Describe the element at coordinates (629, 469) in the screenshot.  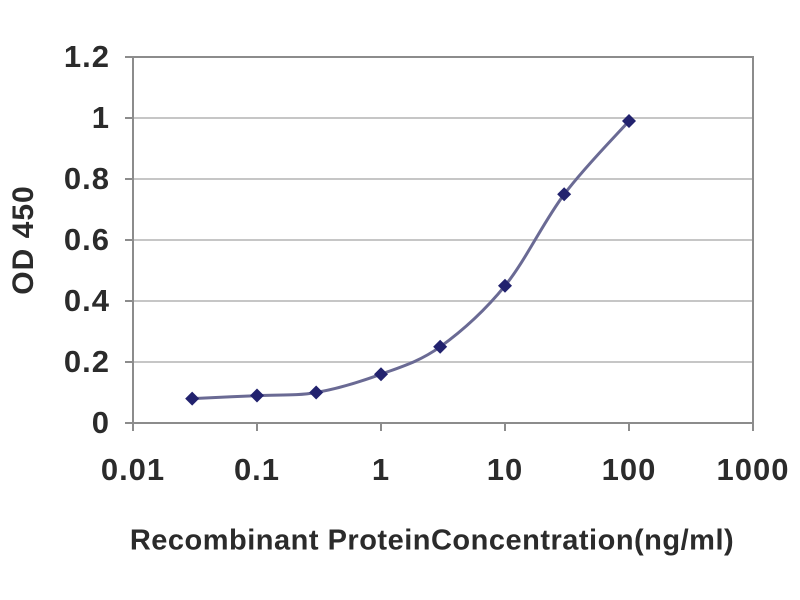
I see `x-tick-label-100: 100` at that location.